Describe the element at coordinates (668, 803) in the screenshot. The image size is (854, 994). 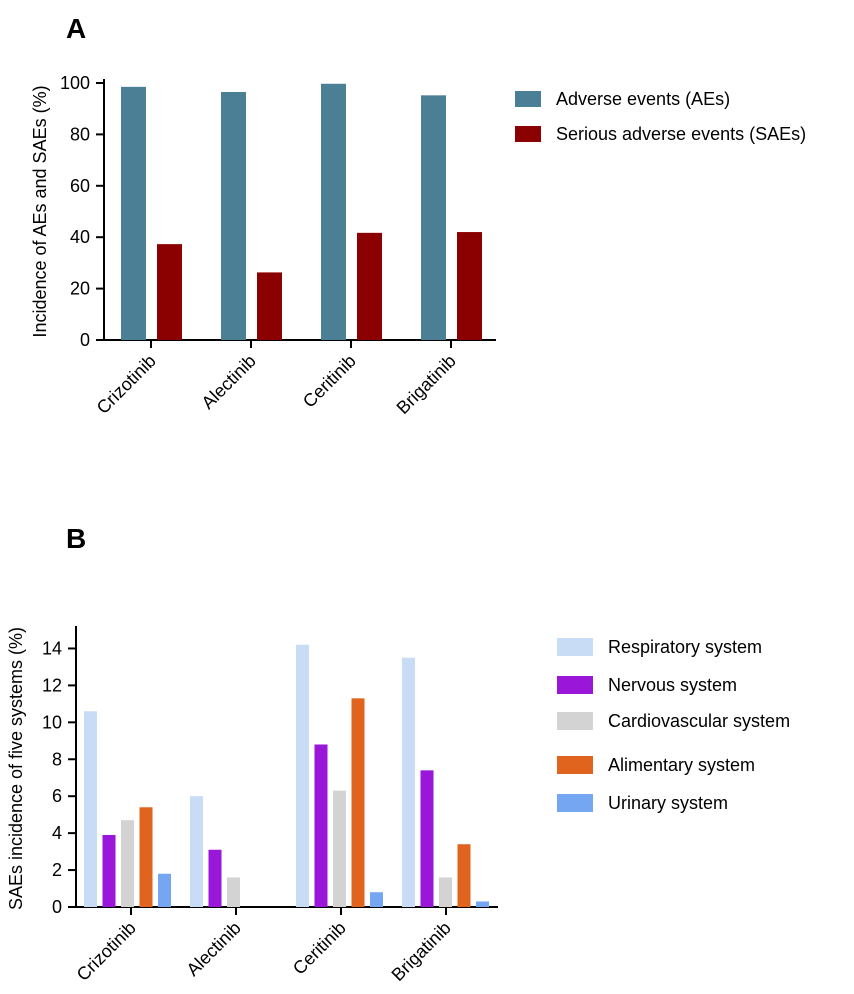
I see `legend-label: Urinary system` at that location.